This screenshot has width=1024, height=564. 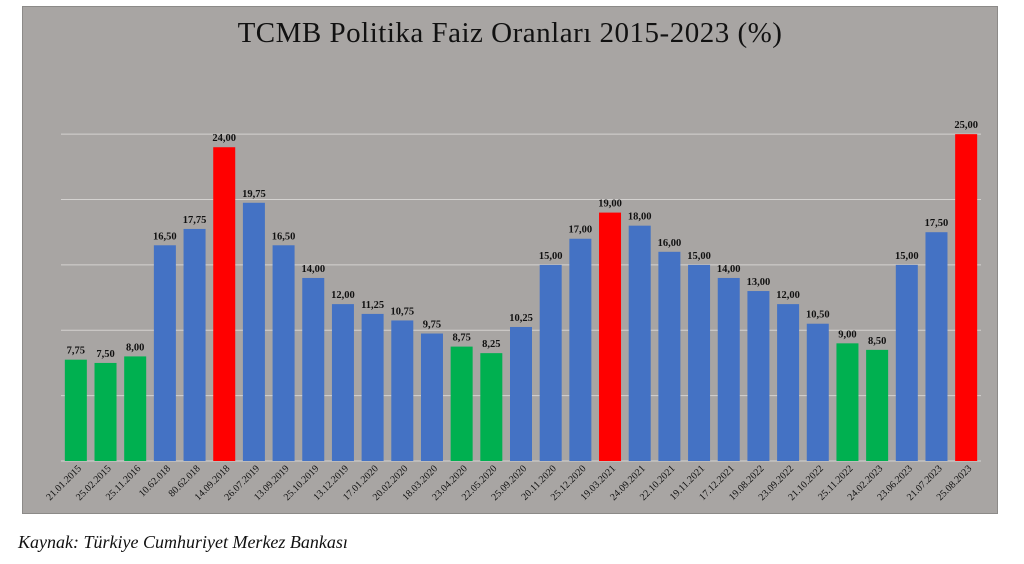 What do you see at coordinates (253, 331) in the screenshot?
I see `bar-26.07.2019` at bounding box center [253, 331].